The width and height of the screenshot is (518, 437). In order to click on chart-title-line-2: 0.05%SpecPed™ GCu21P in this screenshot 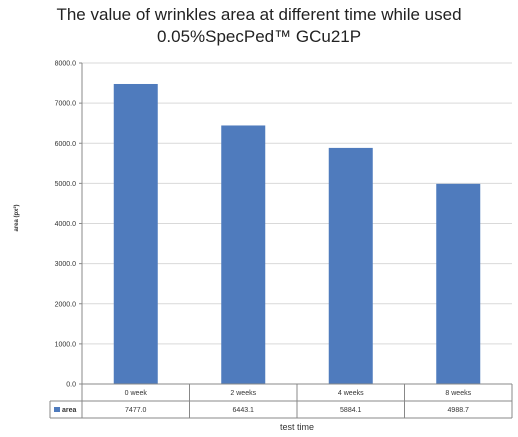, I will do `click(259, 36)`.